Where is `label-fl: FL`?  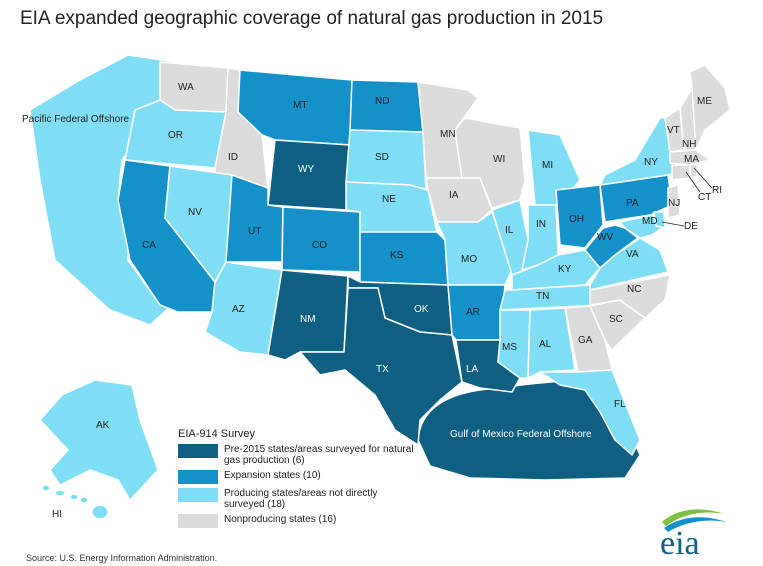 label-fl: FL is located at coordinates (620, 404).